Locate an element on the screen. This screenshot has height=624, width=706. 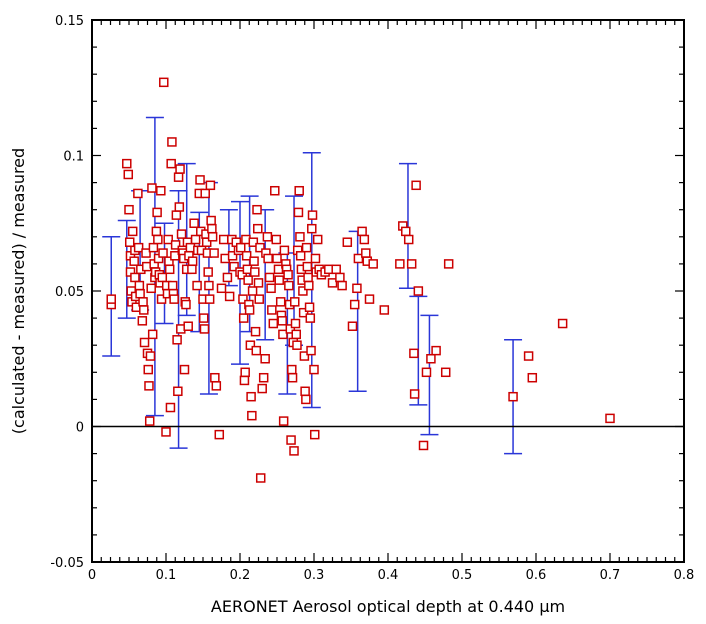
y-tick-label: 0.05 is located at coordinates (69, 292).